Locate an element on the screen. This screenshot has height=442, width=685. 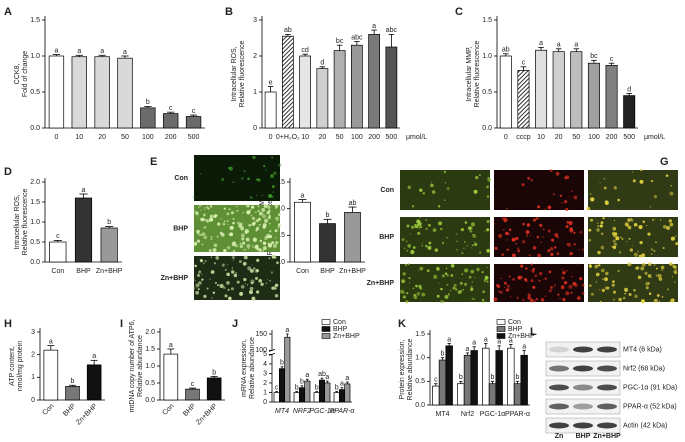
significance-letter: a is located at coordinates (468, 349).